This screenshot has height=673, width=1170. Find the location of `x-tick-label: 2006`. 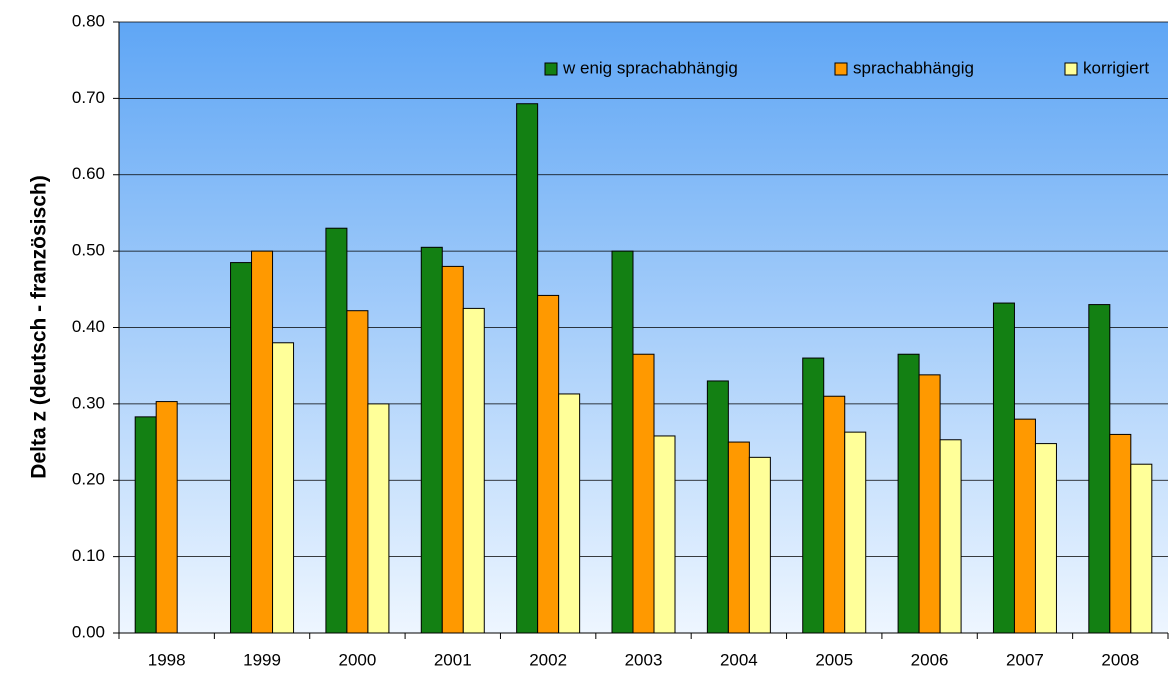

x-tick-label: 2006 is located at coordinates (930, 659).